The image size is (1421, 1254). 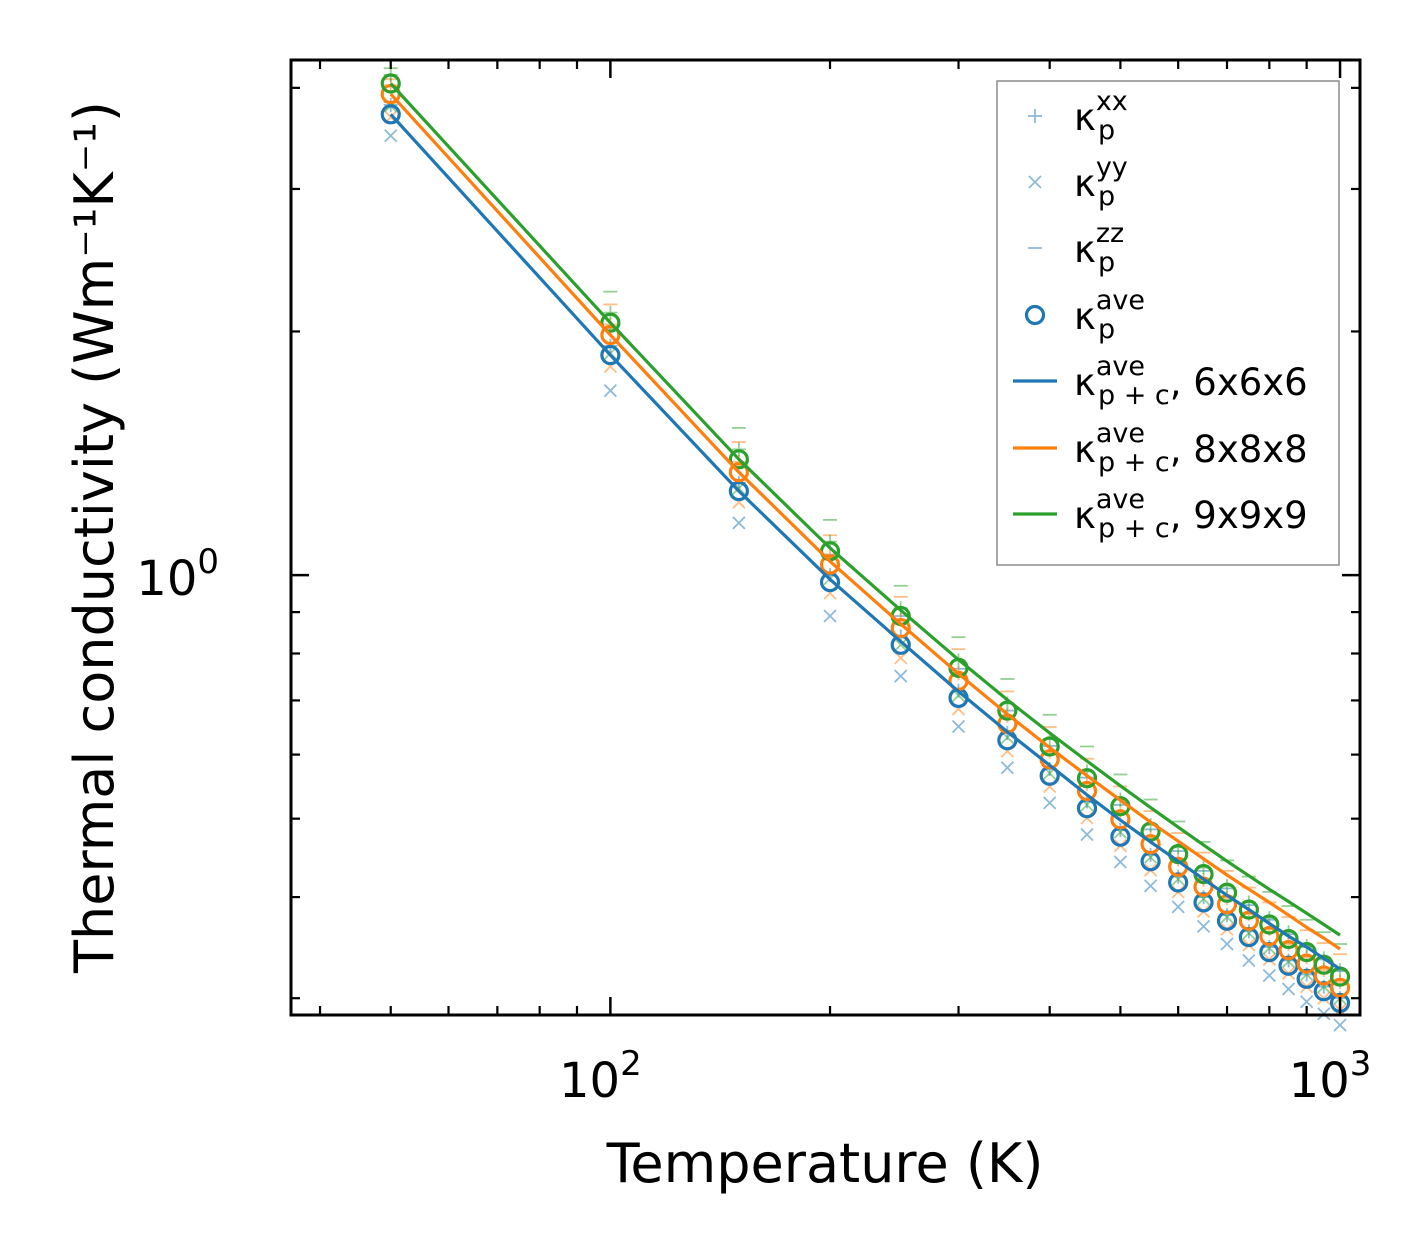 I want to click on legend-label: κxx p, so click(x=1101, y=116).